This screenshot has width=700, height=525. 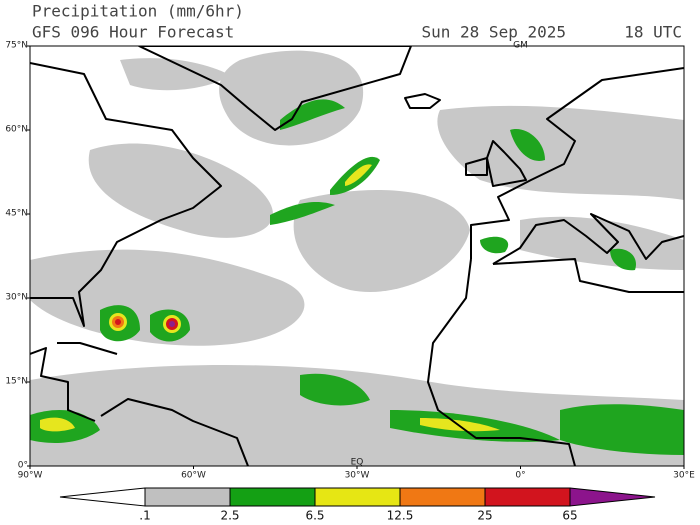 I want to click on subtitle: GFS 096 Hour Forecast, so click(x=133, y=32).